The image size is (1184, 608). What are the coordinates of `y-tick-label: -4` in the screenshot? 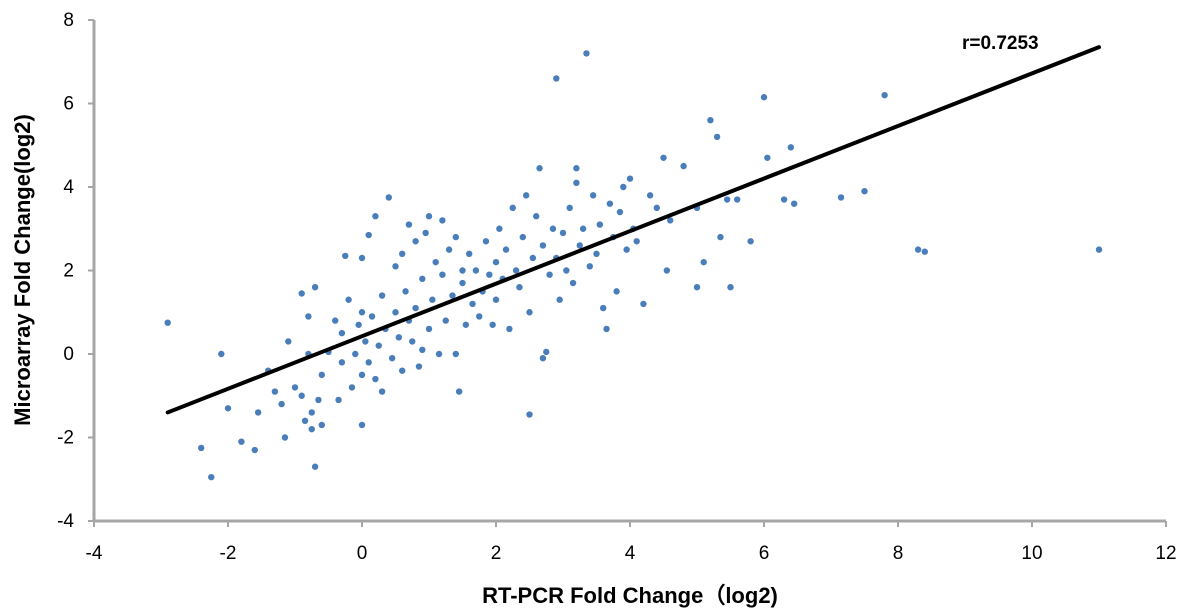 It's located at (65, 521).